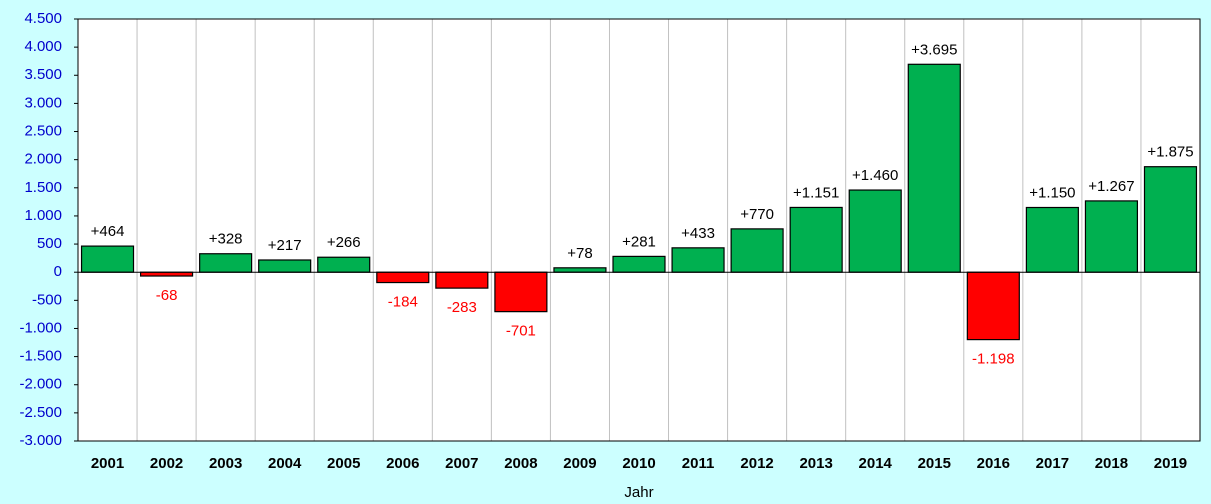 This screenshot has height=504, width=1211. Describe the element at coordinates (226, 239) in the screenshot. I see `value-label: +328` at that location.